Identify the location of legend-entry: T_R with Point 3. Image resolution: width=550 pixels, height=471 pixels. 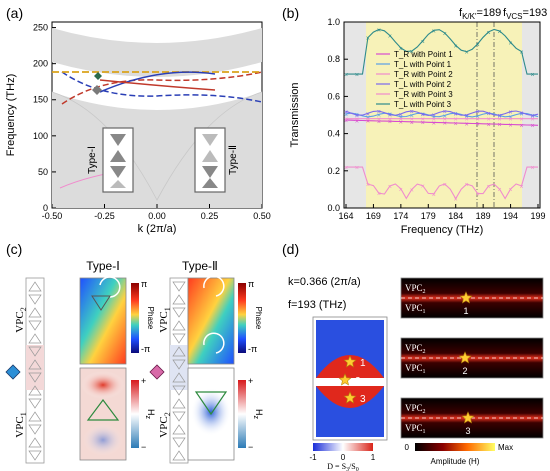
(423, 94).